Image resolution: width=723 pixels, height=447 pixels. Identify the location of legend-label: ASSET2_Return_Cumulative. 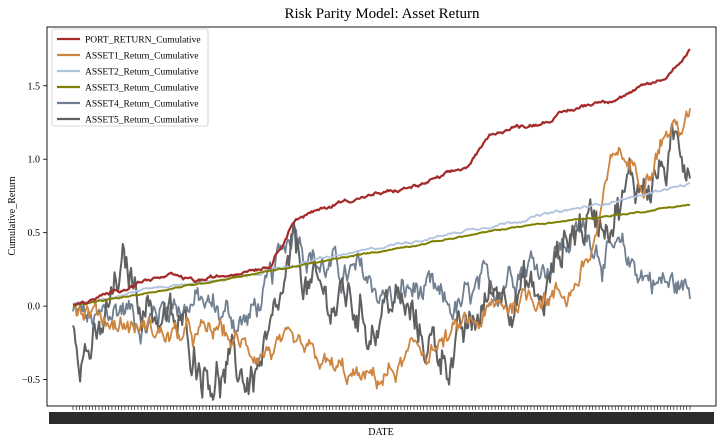
(141, 73).